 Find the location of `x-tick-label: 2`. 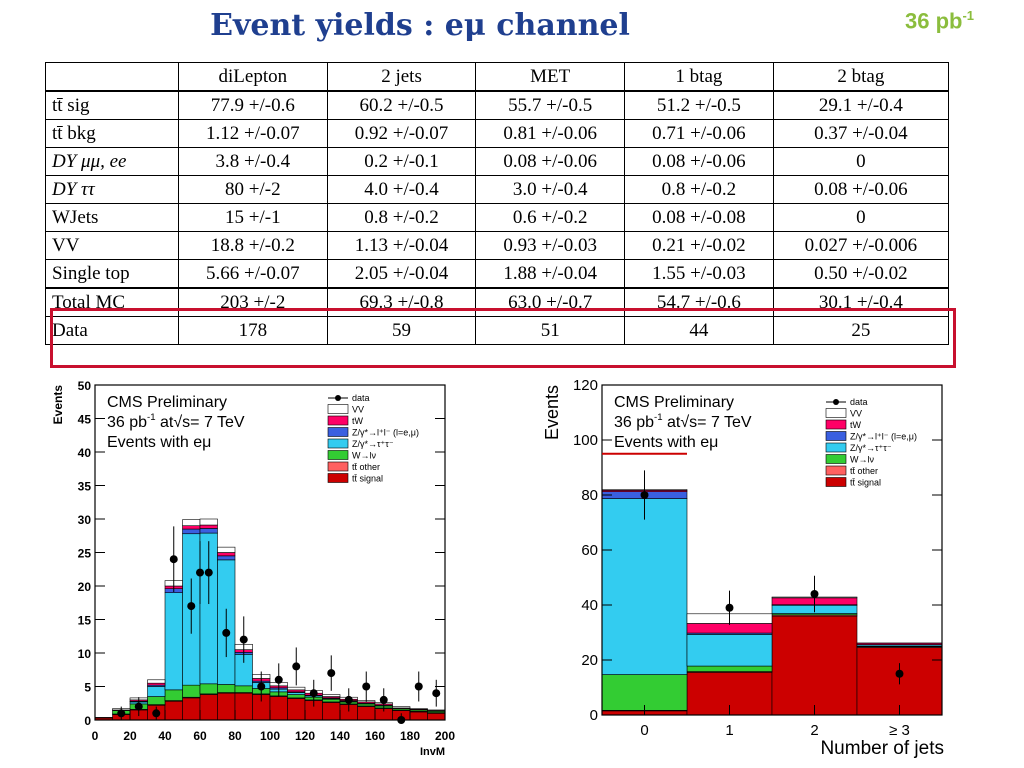

x-tick-label: 2 is located at coordinates (814, 730).